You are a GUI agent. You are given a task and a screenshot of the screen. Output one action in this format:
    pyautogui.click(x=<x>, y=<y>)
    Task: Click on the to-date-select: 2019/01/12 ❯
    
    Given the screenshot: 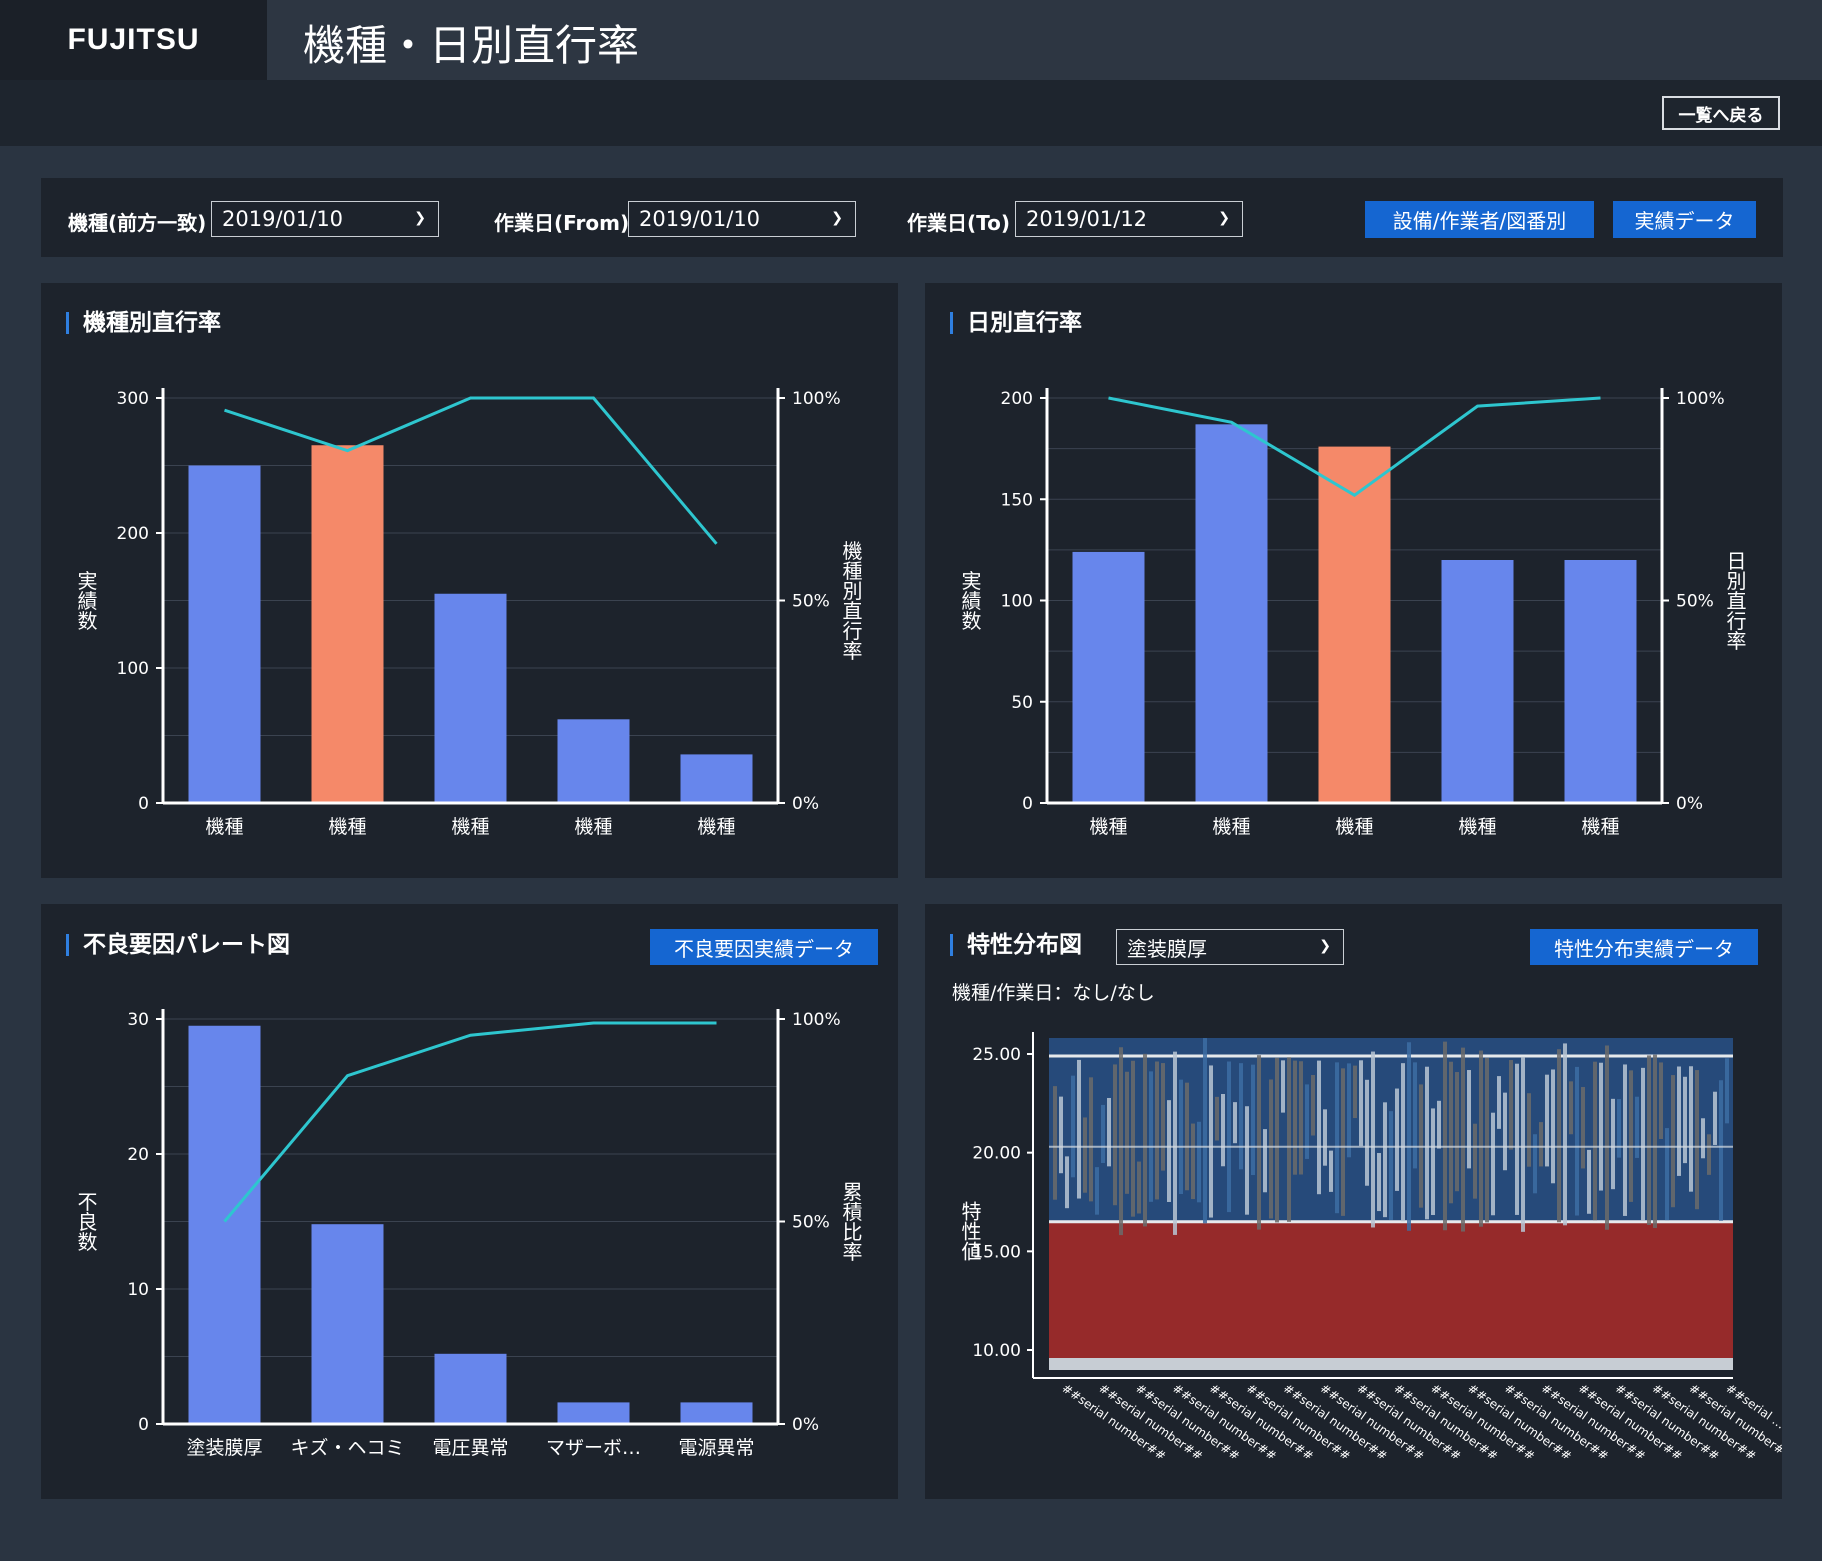 What is the action you would take?
    pyautogui.click(x=1129, y=219)
    